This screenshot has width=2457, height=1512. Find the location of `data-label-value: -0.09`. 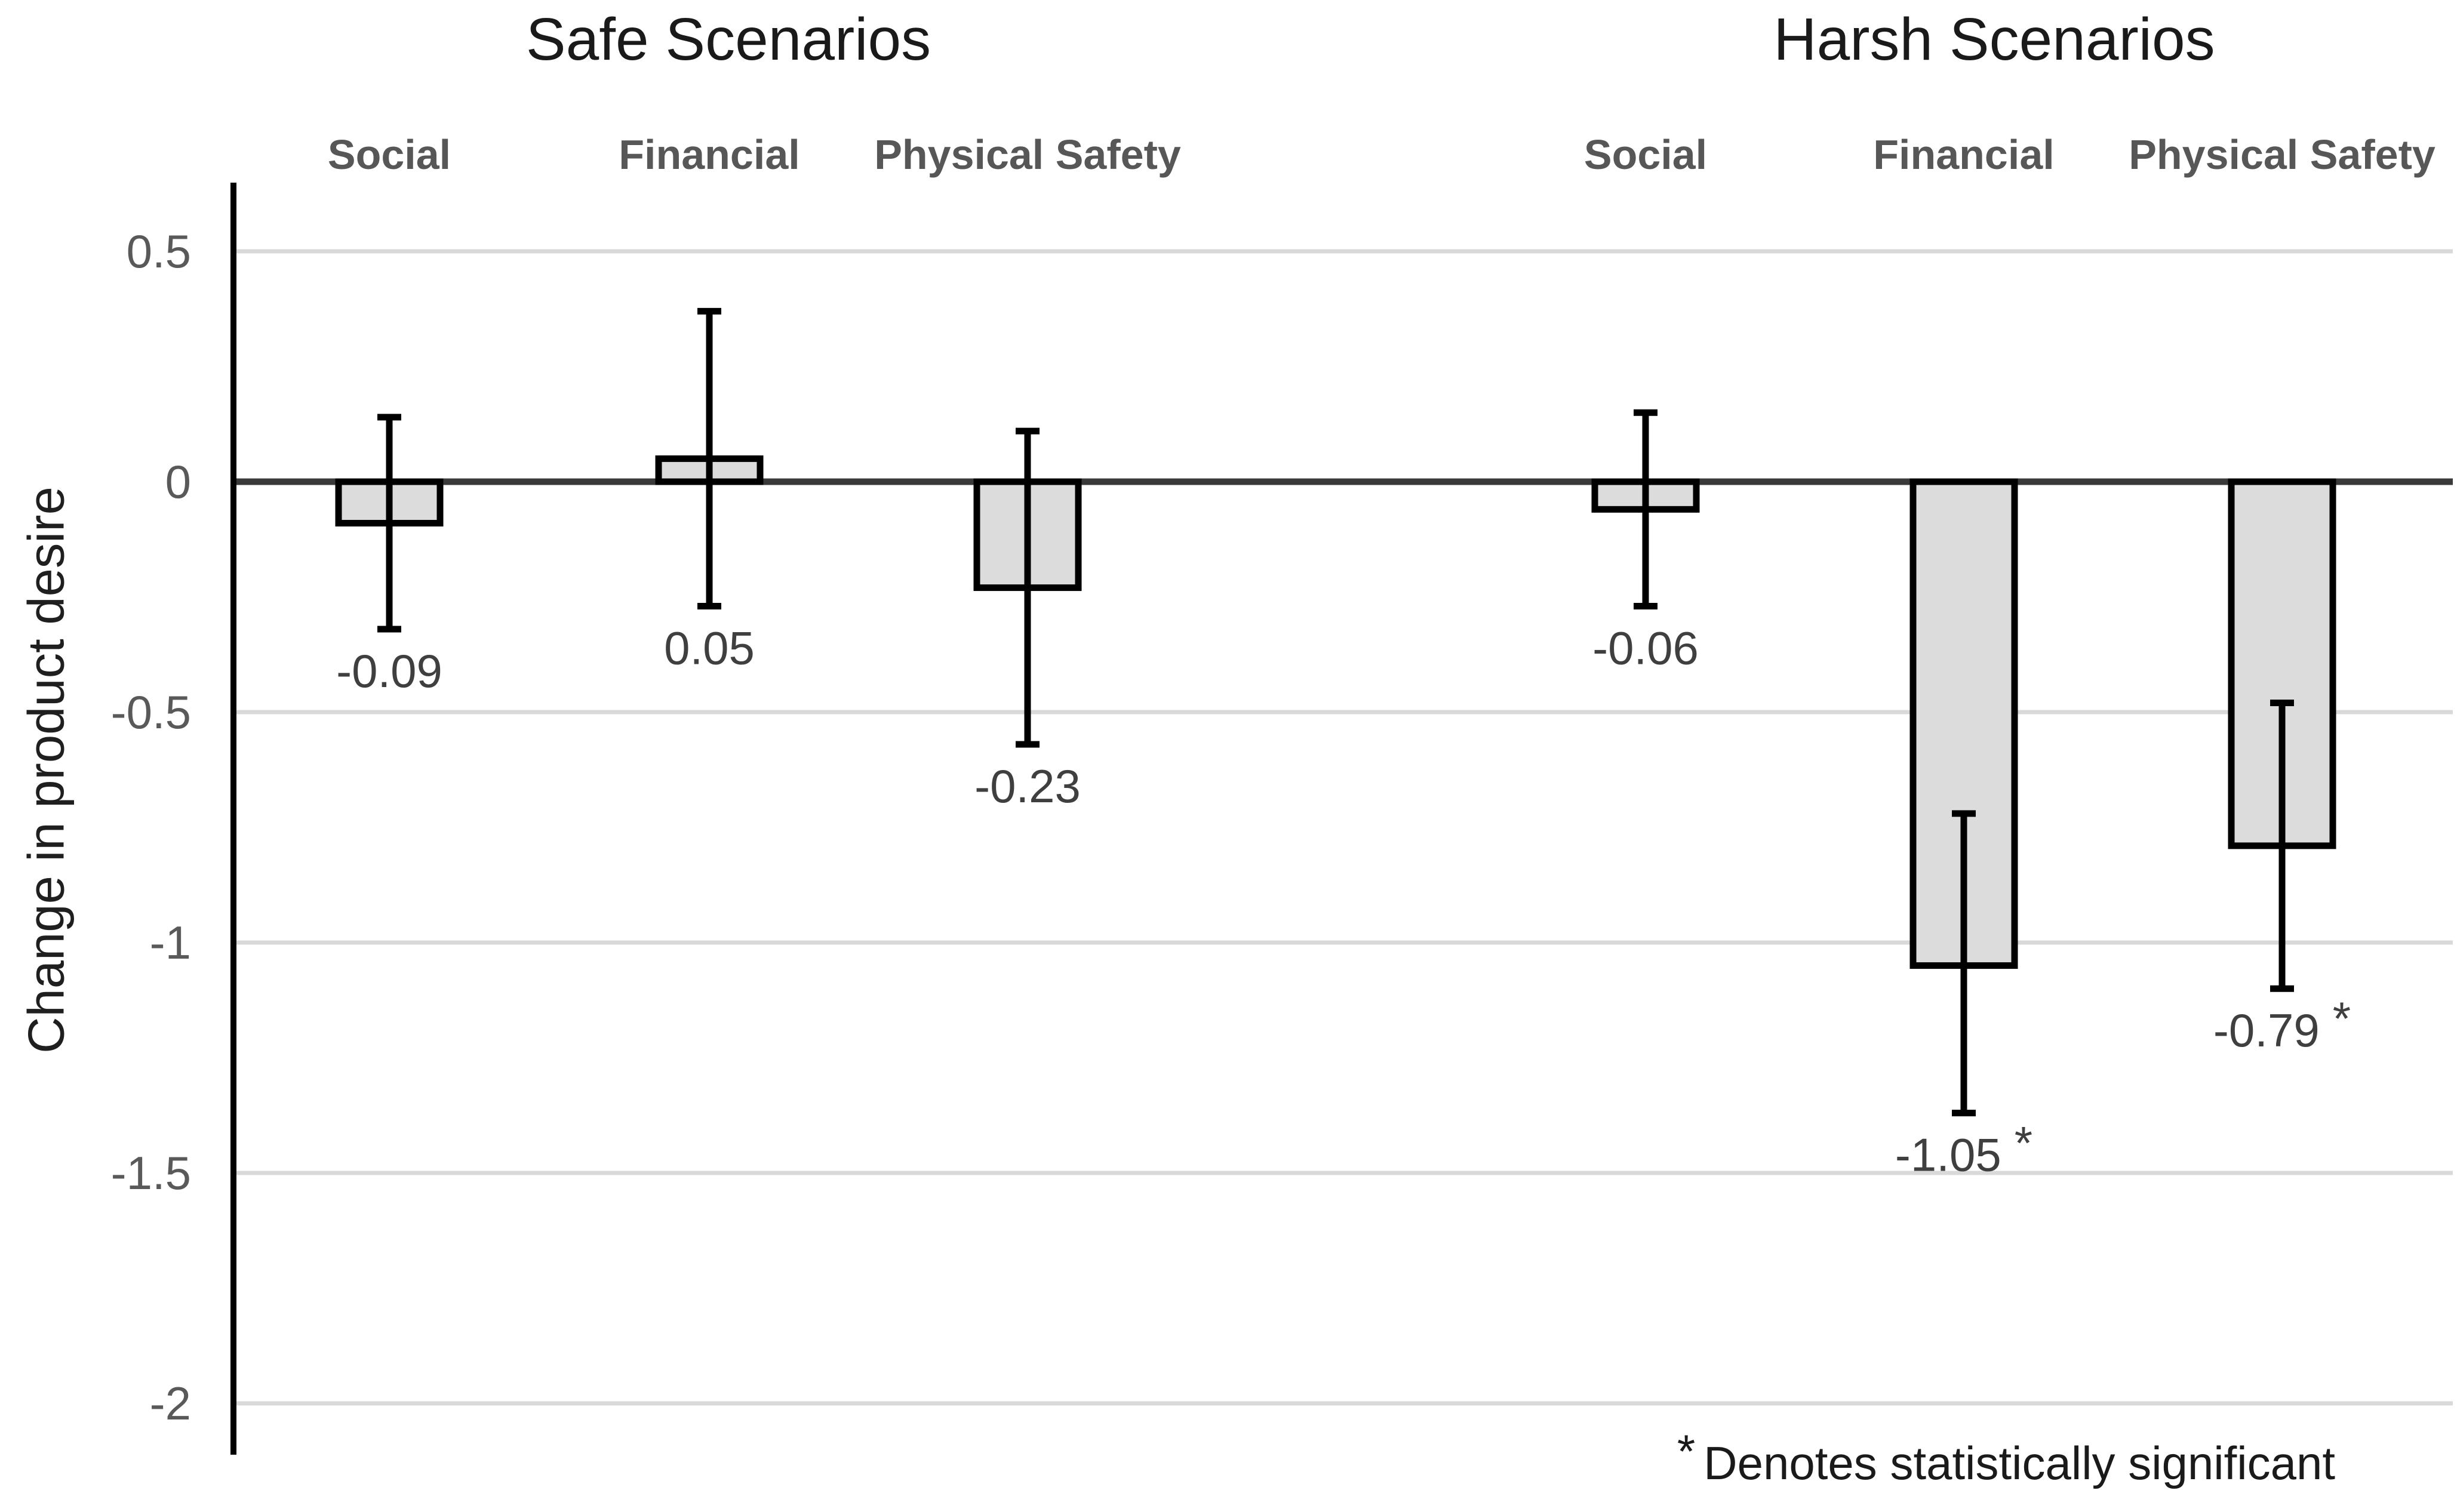

data-label-value: -0.09 is located at coordinates (389, 671).